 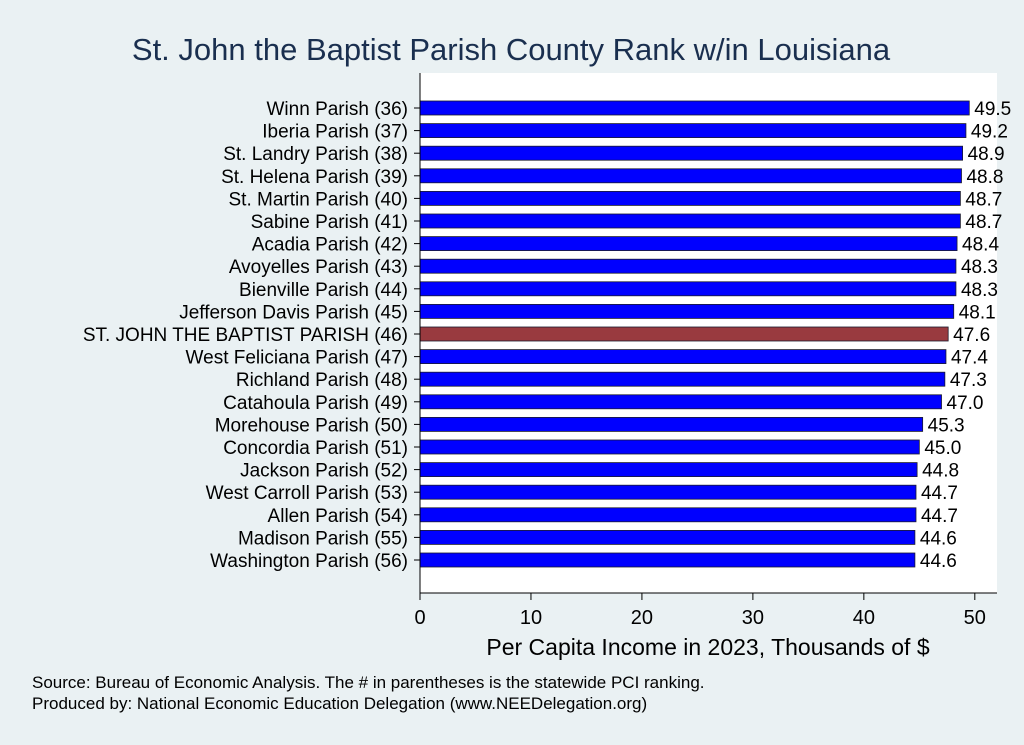 What do you see at coordinates (315, 154) in the screenshot?
I see `category-label: St. Landry Parish (38)` at bounding box center [315, 154].